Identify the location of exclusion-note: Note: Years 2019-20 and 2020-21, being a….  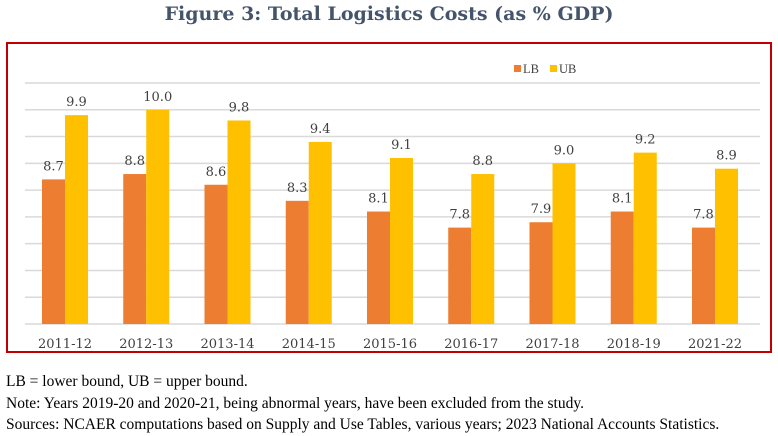
(295, 403).